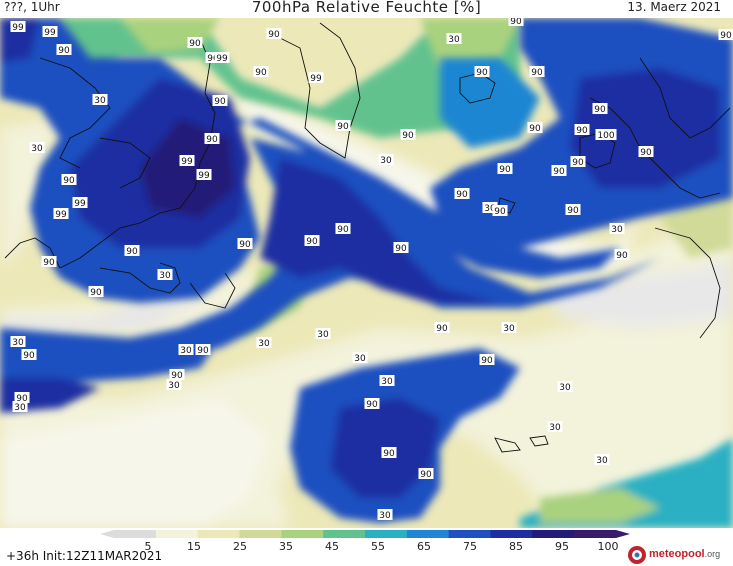  Describe the element at coordinates (378, 546) in the screenshot. I see `colorbar-tick-label: 55` at that location.